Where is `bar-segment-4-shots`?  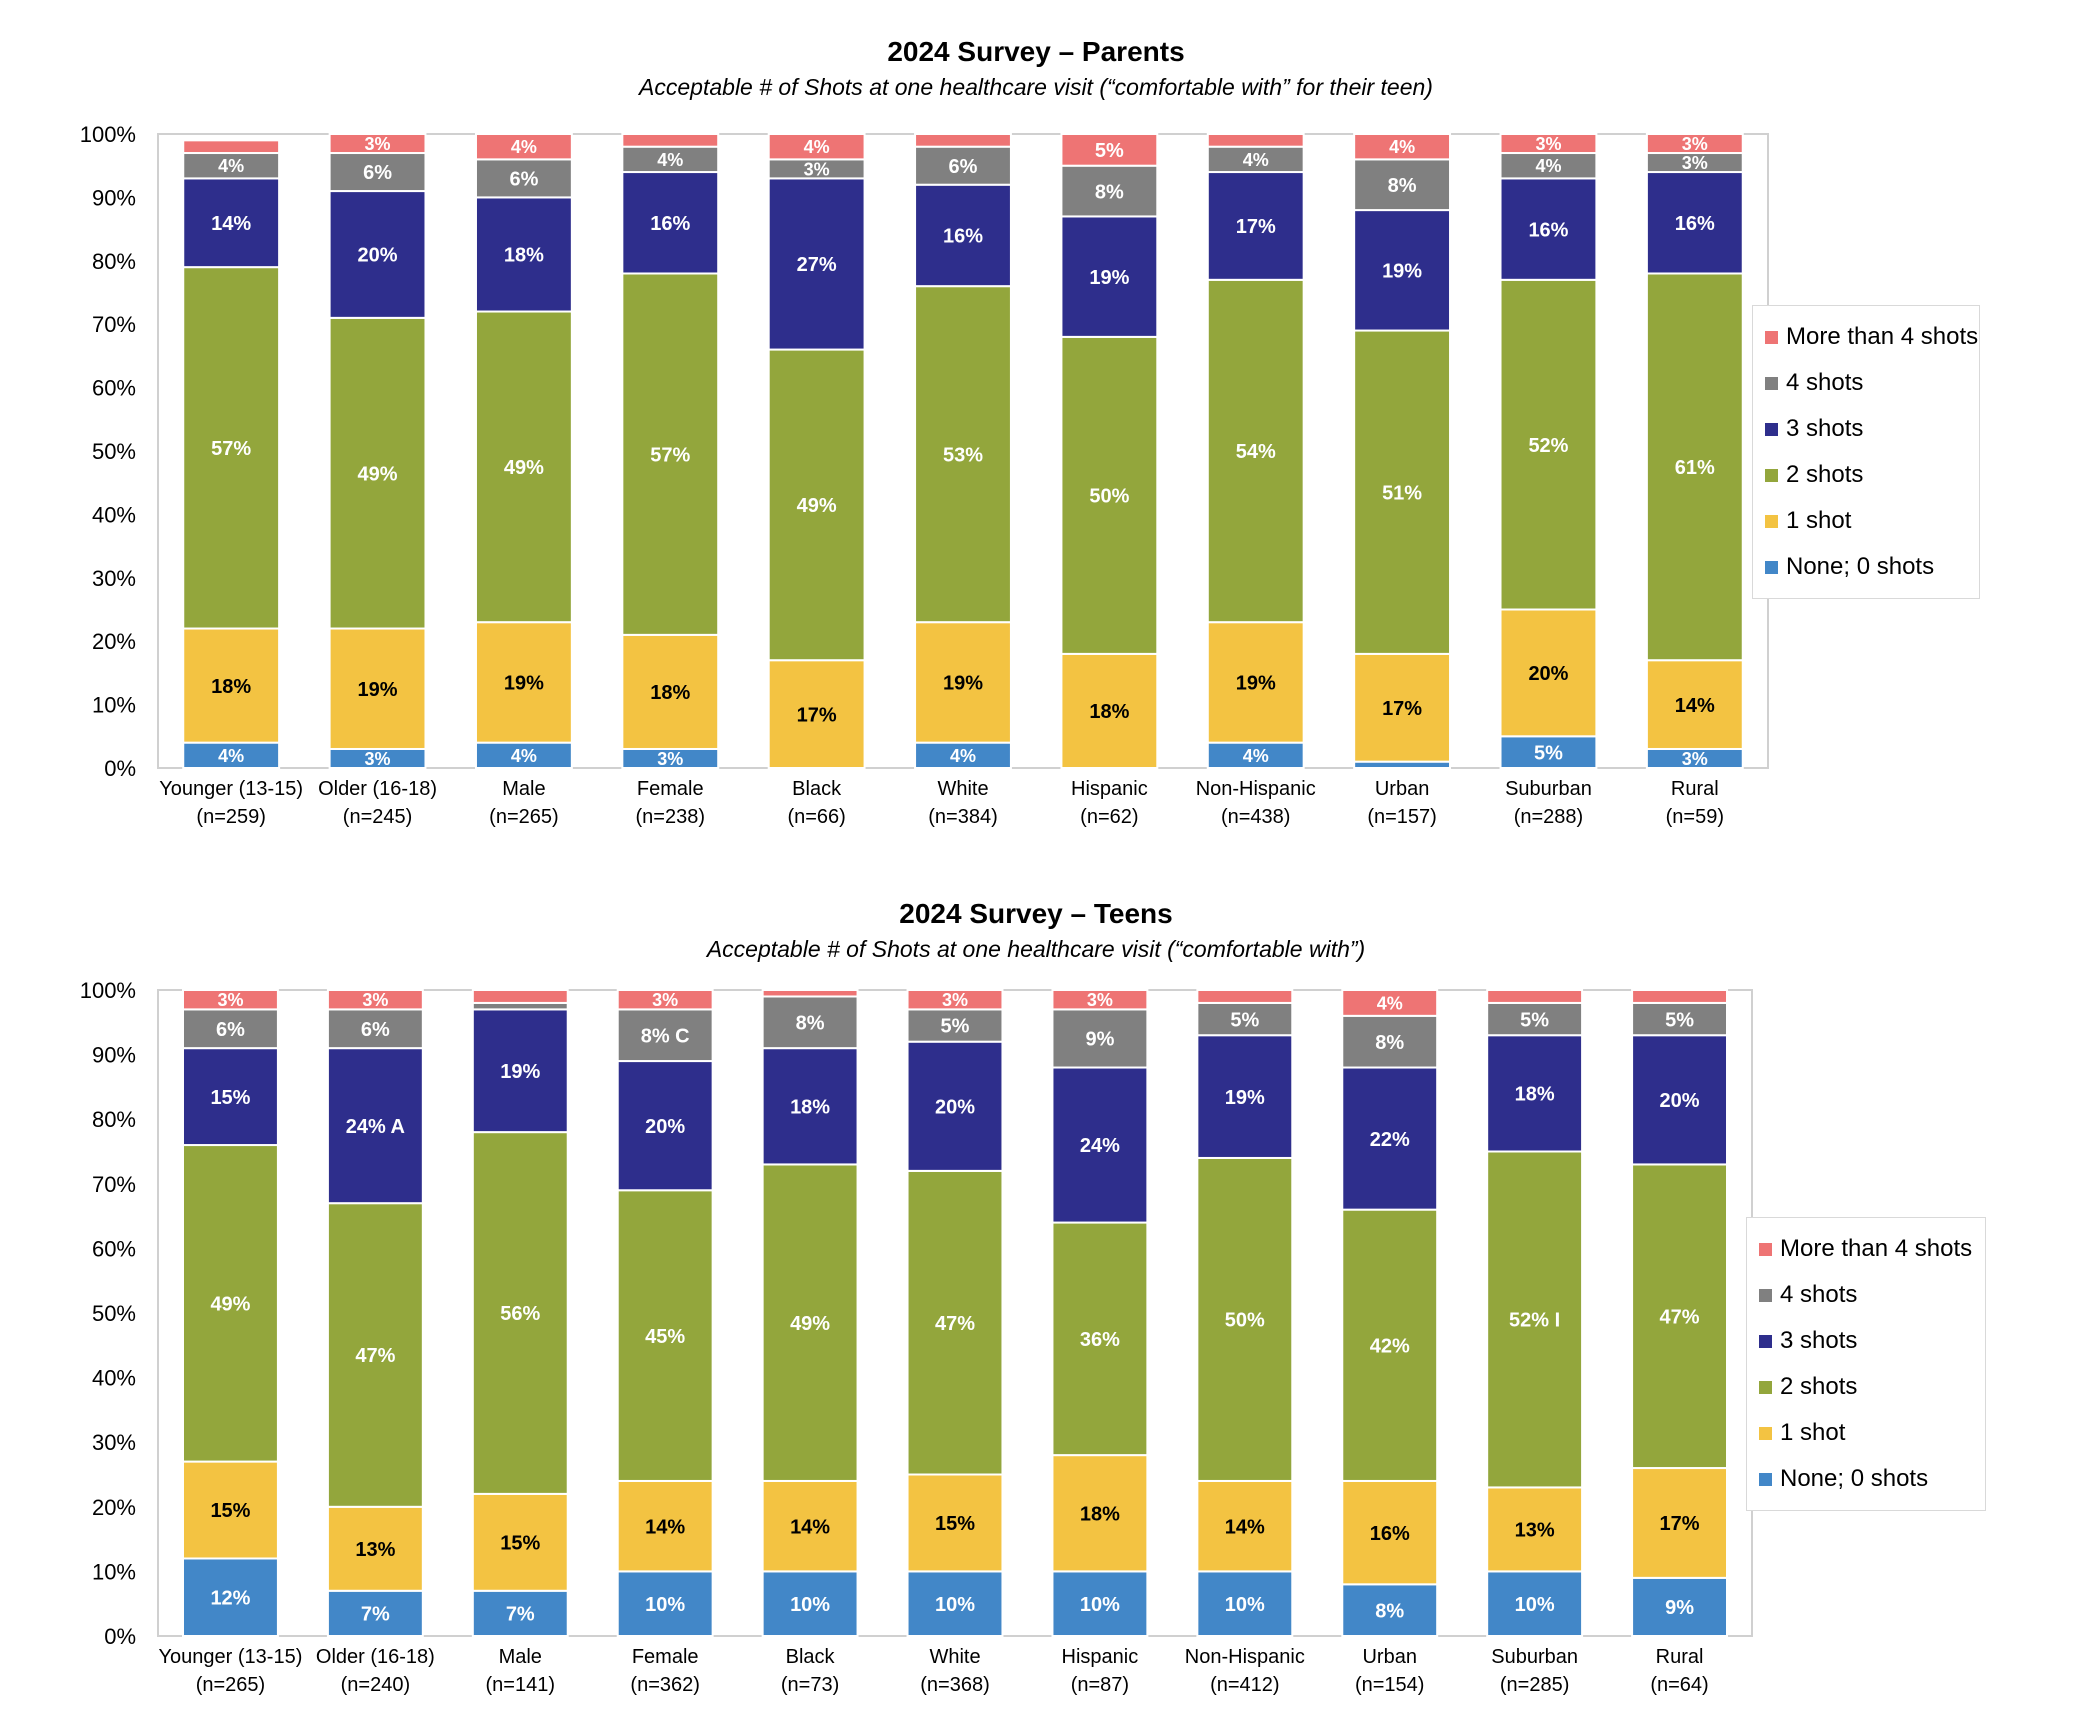 bar-segment-4-shots is located at coordinates (1535, 1019).